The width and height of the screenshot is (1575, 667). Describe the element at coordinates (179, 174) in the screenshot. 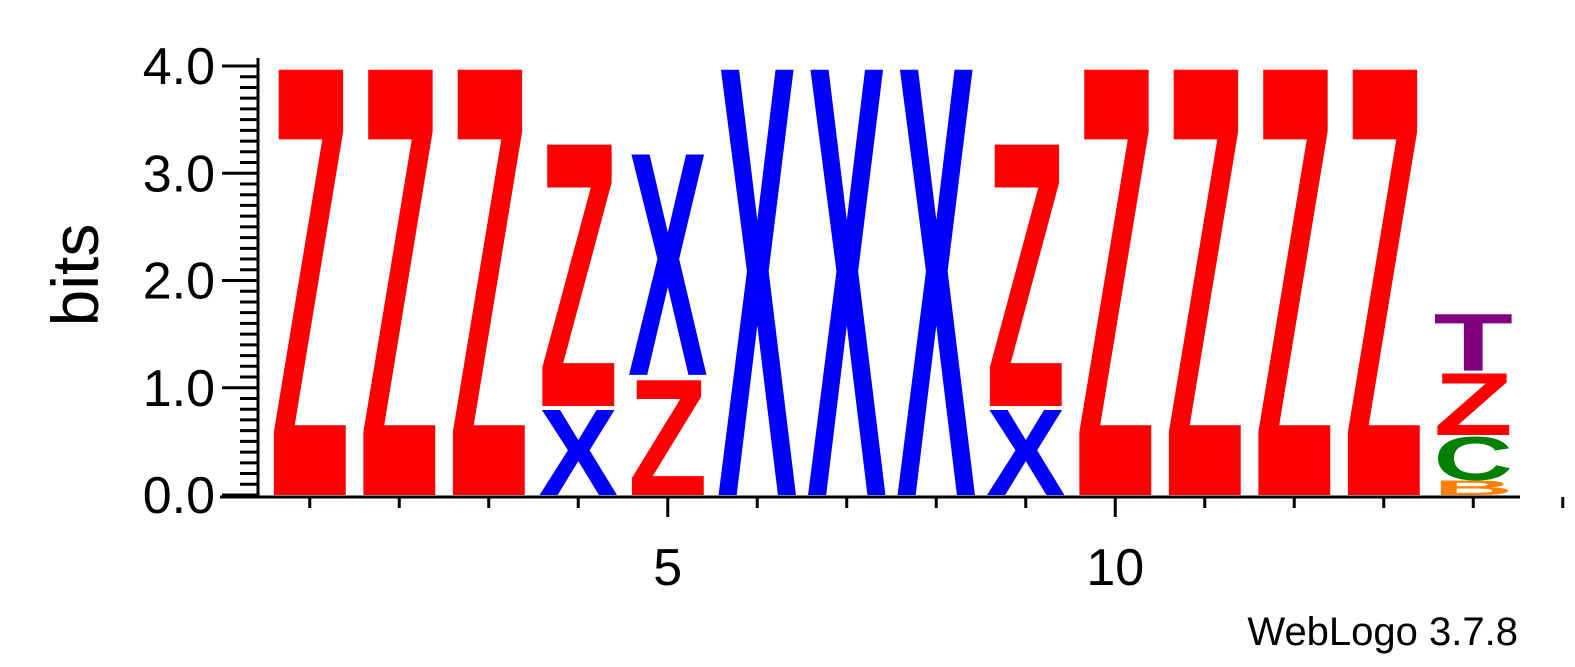

I see `y-tick-label: 3.0` at that location.